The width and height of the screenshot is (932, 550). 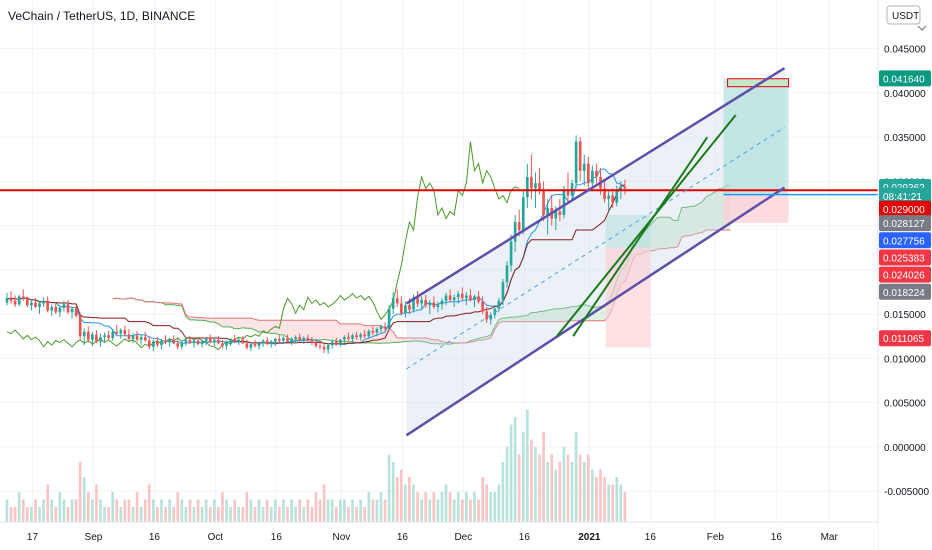 I want to click on stop-zone, so click(x=756, y=208).